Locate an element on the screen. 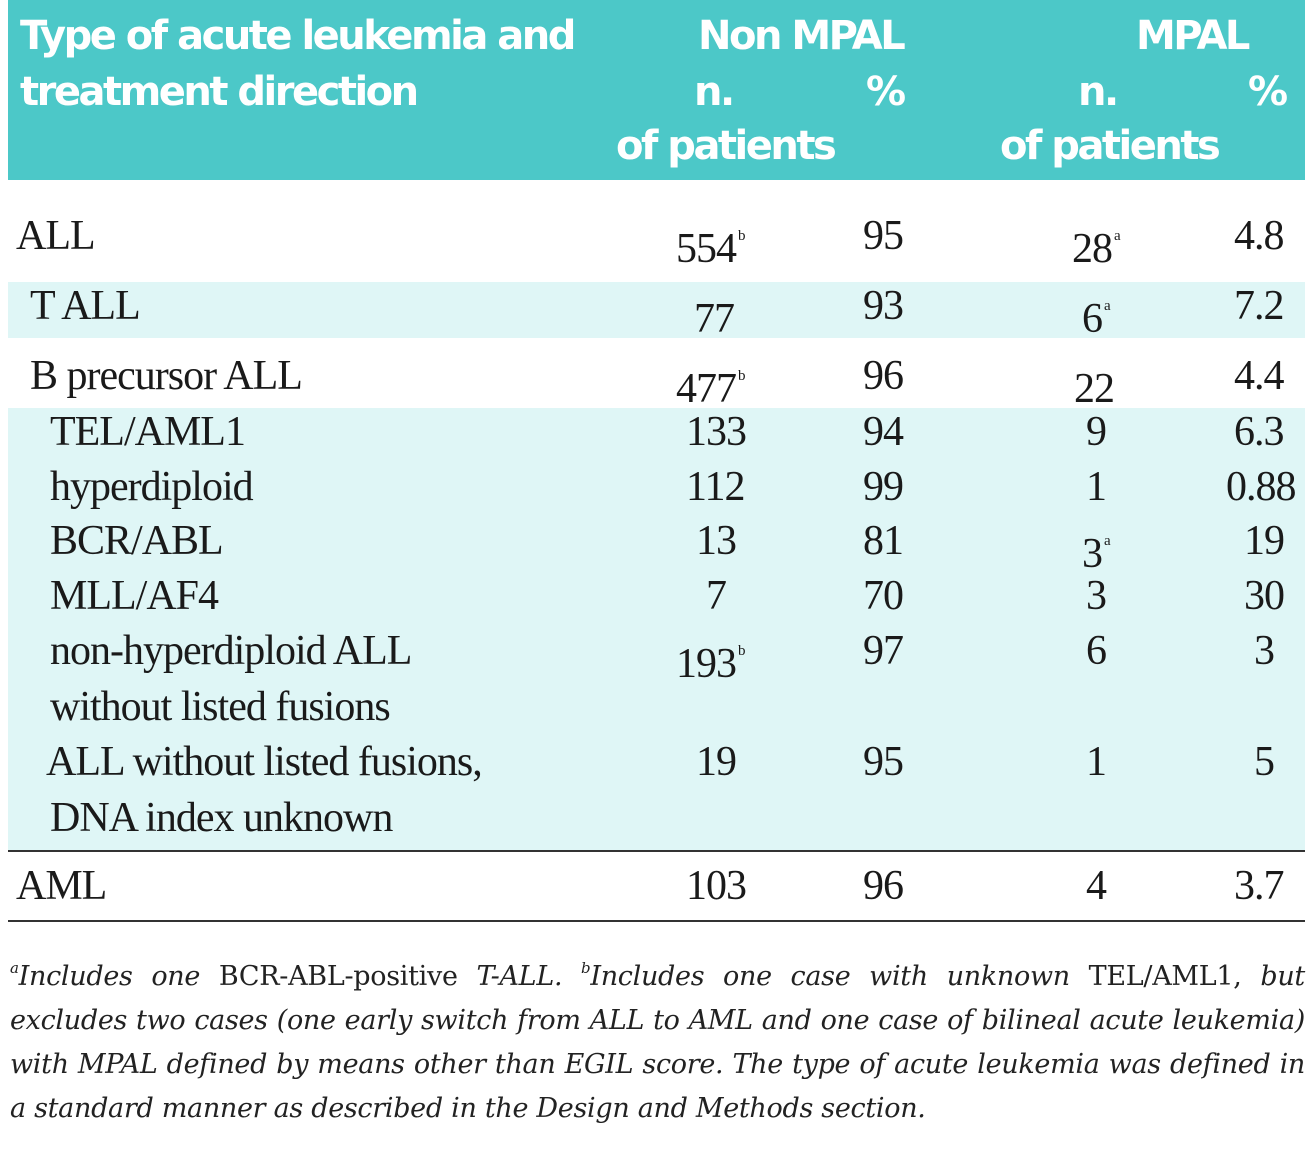 The image size is (1314, 1171). row-label-line2: DNA index unknown is located at coordinates (221, 818).